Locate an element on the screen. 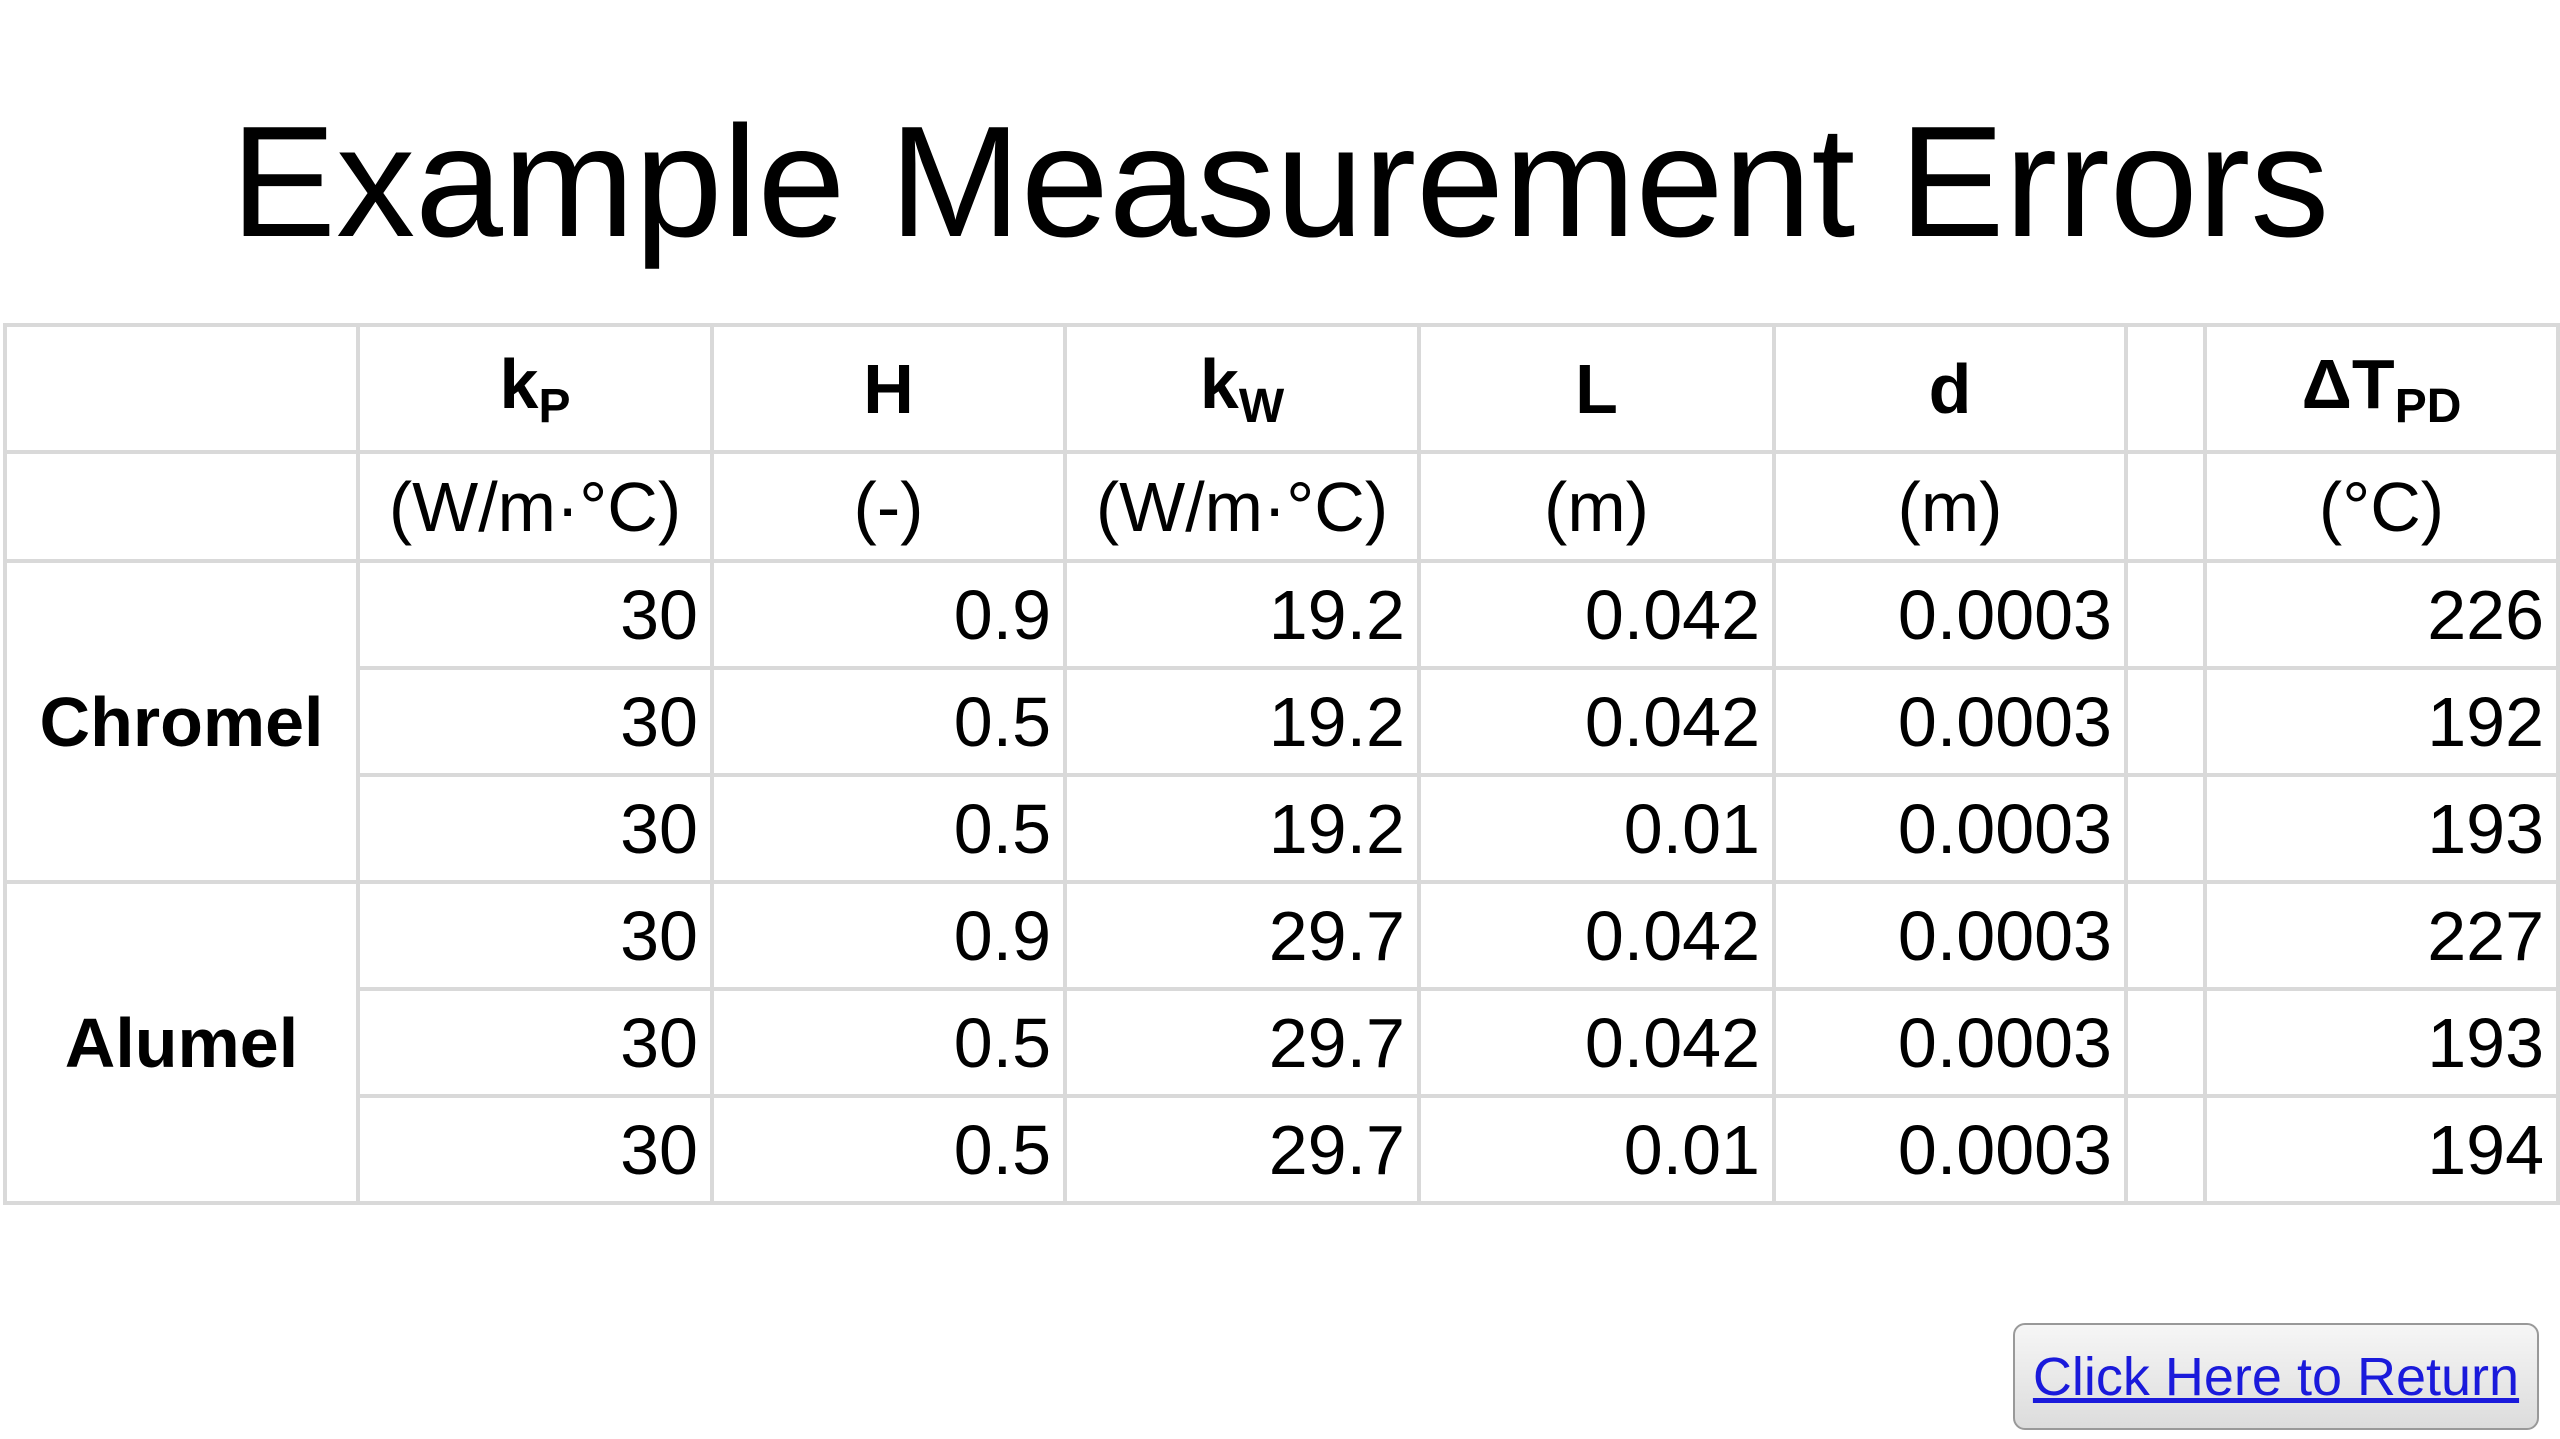 The height and width of the screenshot is (1439, 2560). header-symbol: ΔT is located at coordinates (2348, 383).